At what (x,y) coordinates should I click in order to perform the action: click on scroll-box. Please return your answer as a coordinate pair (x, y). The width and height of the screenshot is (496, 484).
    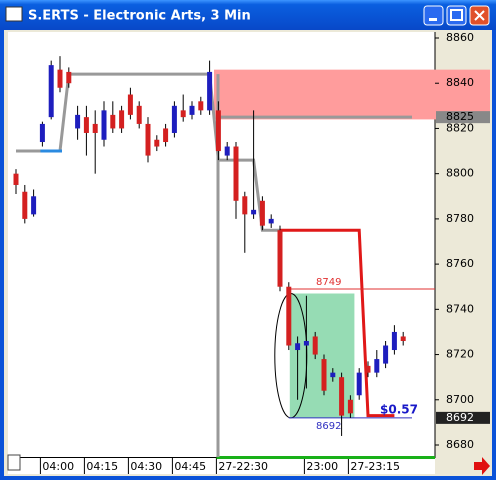
    Looking at the image, I should click on (14, 462).